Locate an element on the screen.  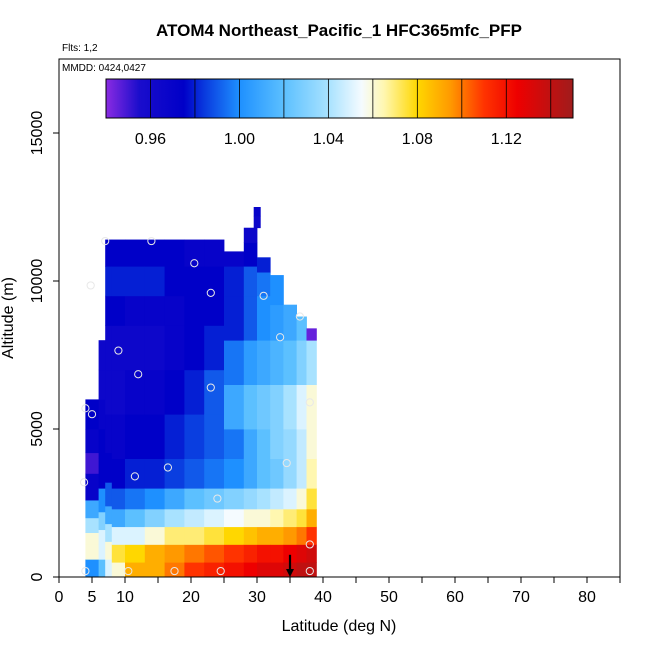
x-tick-label: 20 is located at coordinates (191, 597).